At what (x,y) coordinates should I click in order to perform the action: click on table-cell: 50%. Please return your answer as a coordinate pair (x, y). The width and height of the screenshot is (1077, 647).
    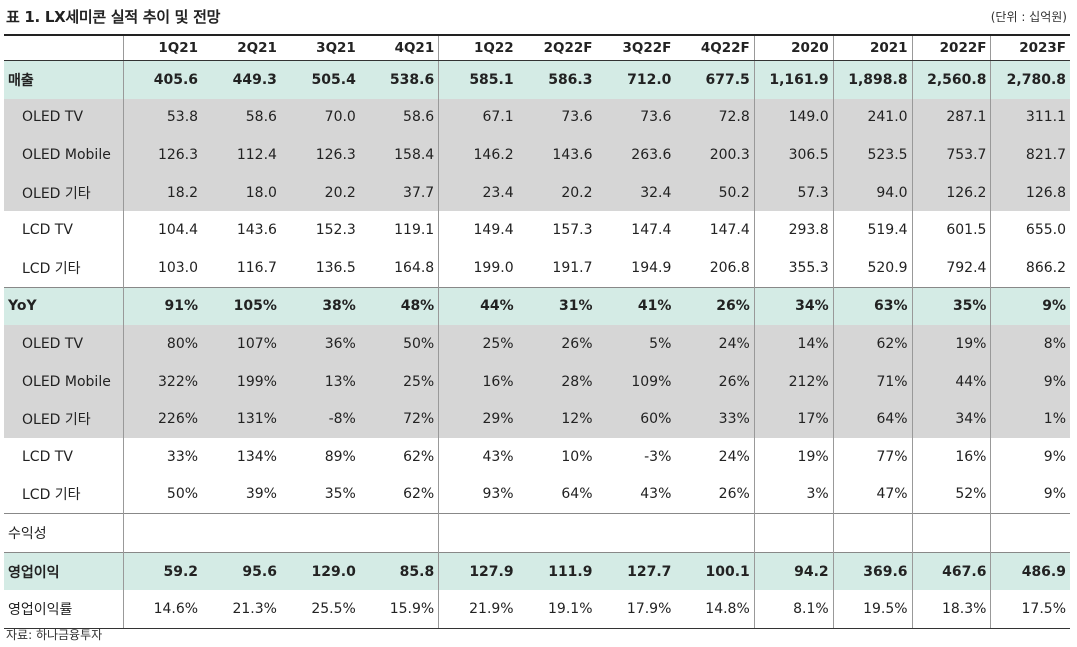
    Looking at the image, I should click on (162, 494).